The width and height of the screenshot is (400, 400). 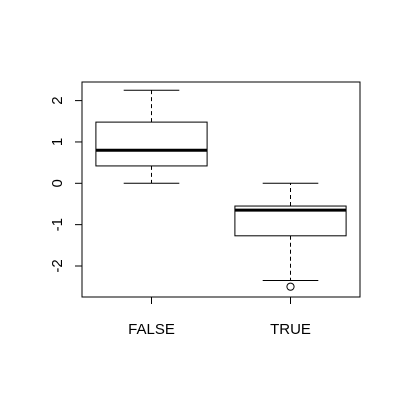 What do you see at coordinates (57, 224) in the screenshot?
I see `y-tick-label: -1` at bounding box center [57, 224].